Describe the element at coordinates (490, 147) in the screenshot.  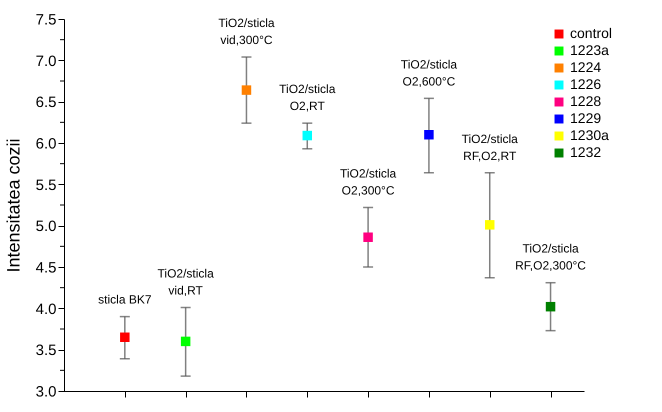
I see `annotation: TiO2/sticla RF,O2,RT` at that location.